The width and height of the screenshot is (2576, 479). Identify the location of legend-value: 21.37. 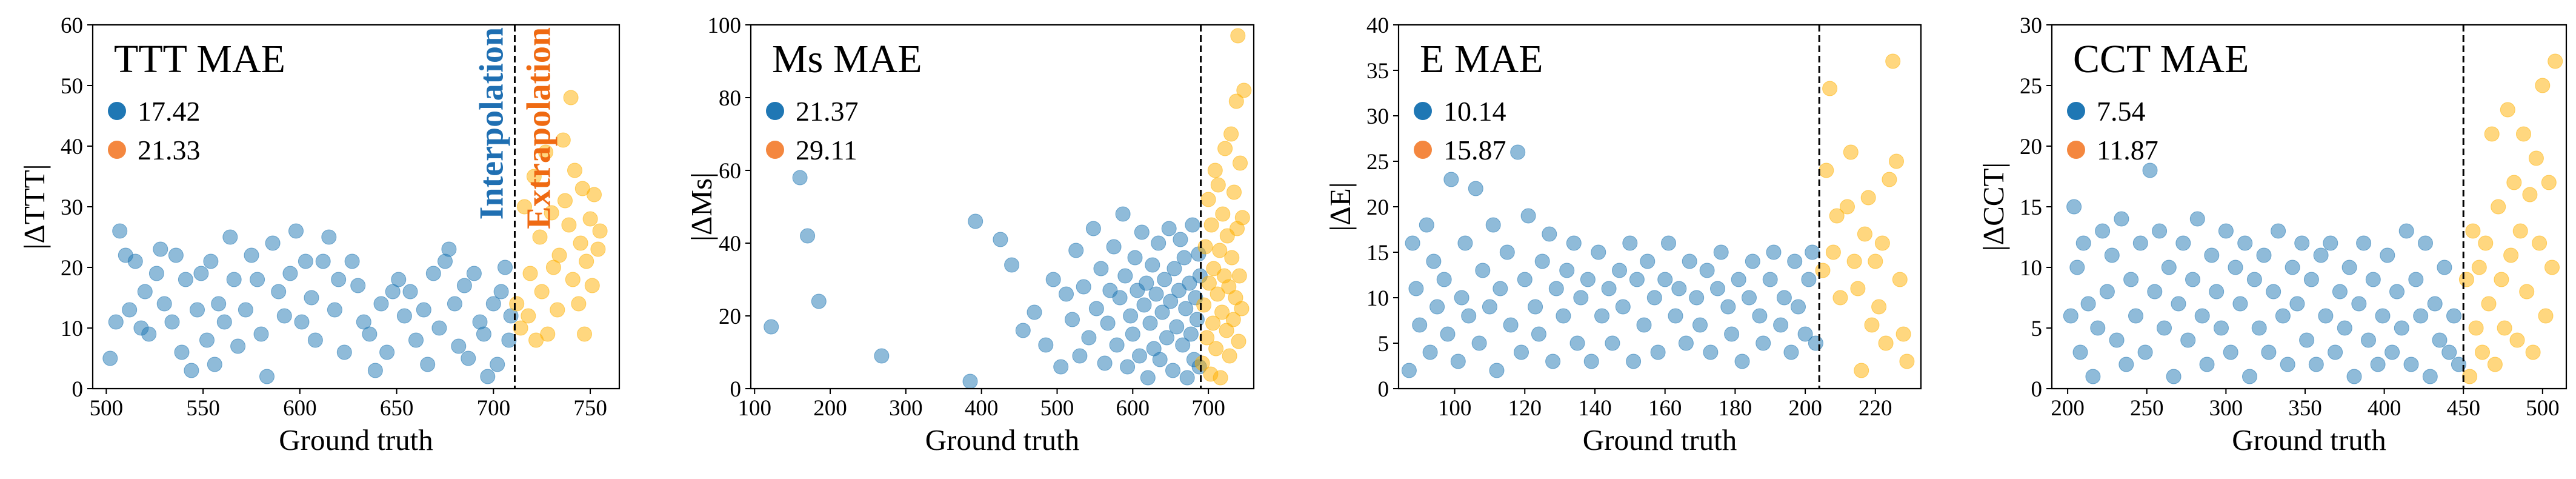
(827, 111).